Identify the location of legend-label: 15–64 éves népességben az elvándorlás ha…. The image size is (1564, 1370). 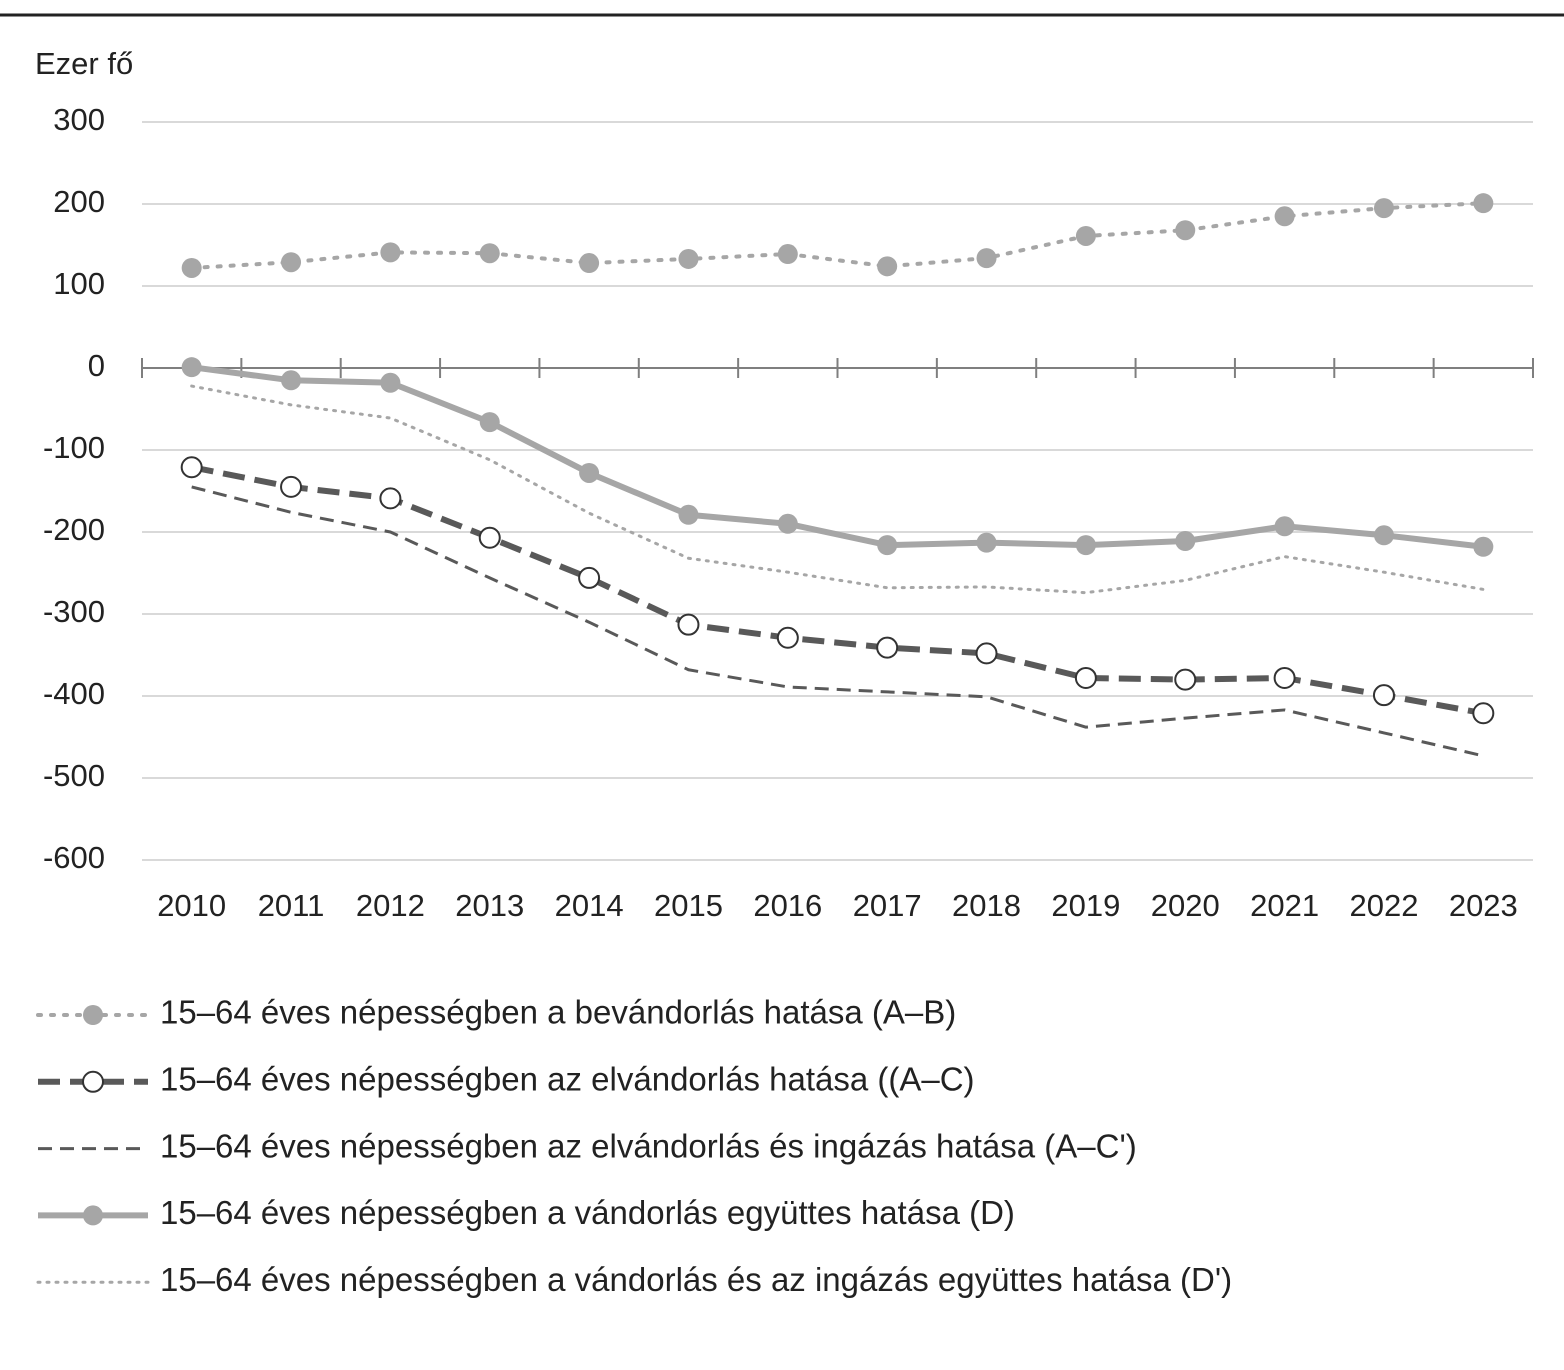
(567, 1079).